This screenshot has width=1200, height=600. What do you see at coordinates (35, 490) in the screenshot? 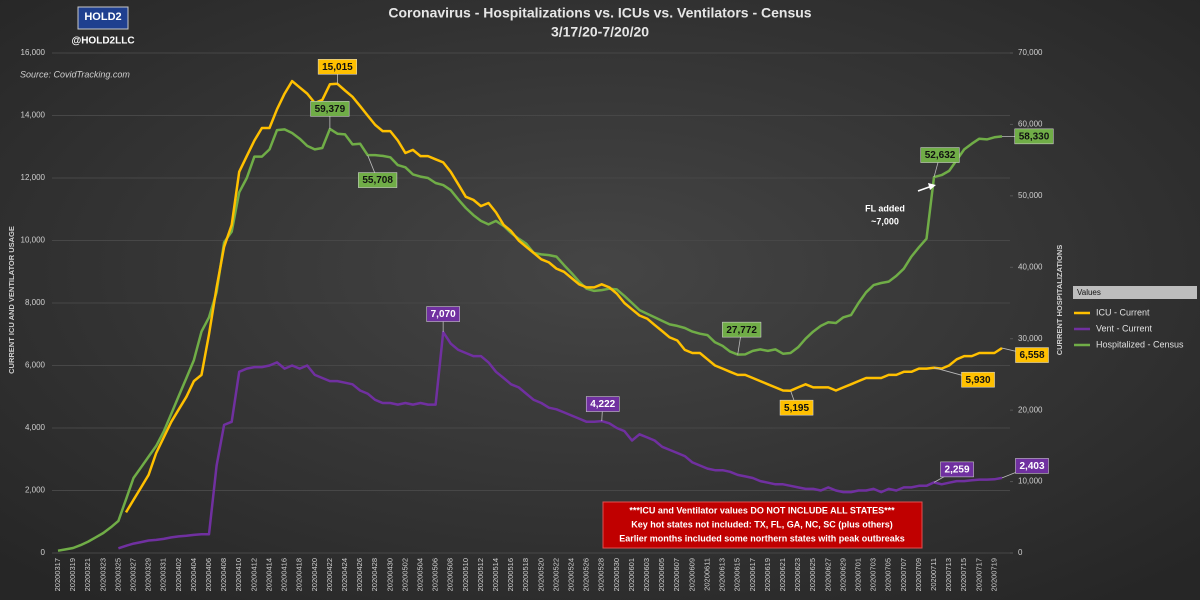
I see `y-tick-label: 2,000` at bounding box center [35, 490].